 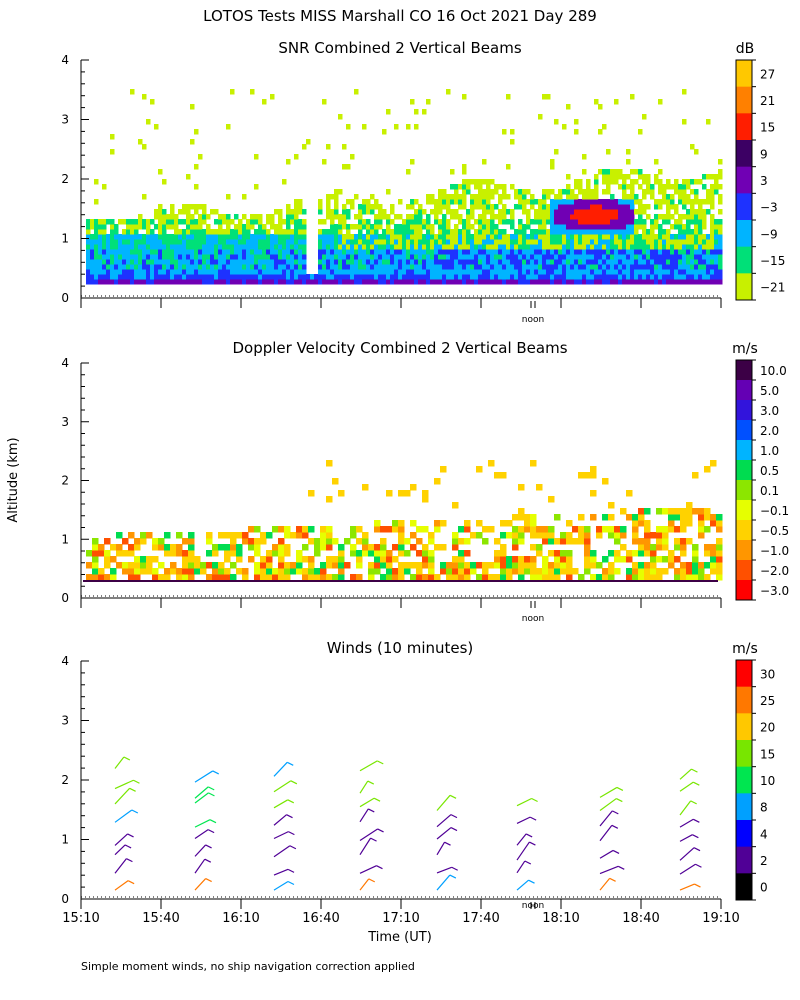 What do you see at coordinates (764, 181) in the screenshot?
I see `colorbar-label: 3` at bounding box center [764, 181].